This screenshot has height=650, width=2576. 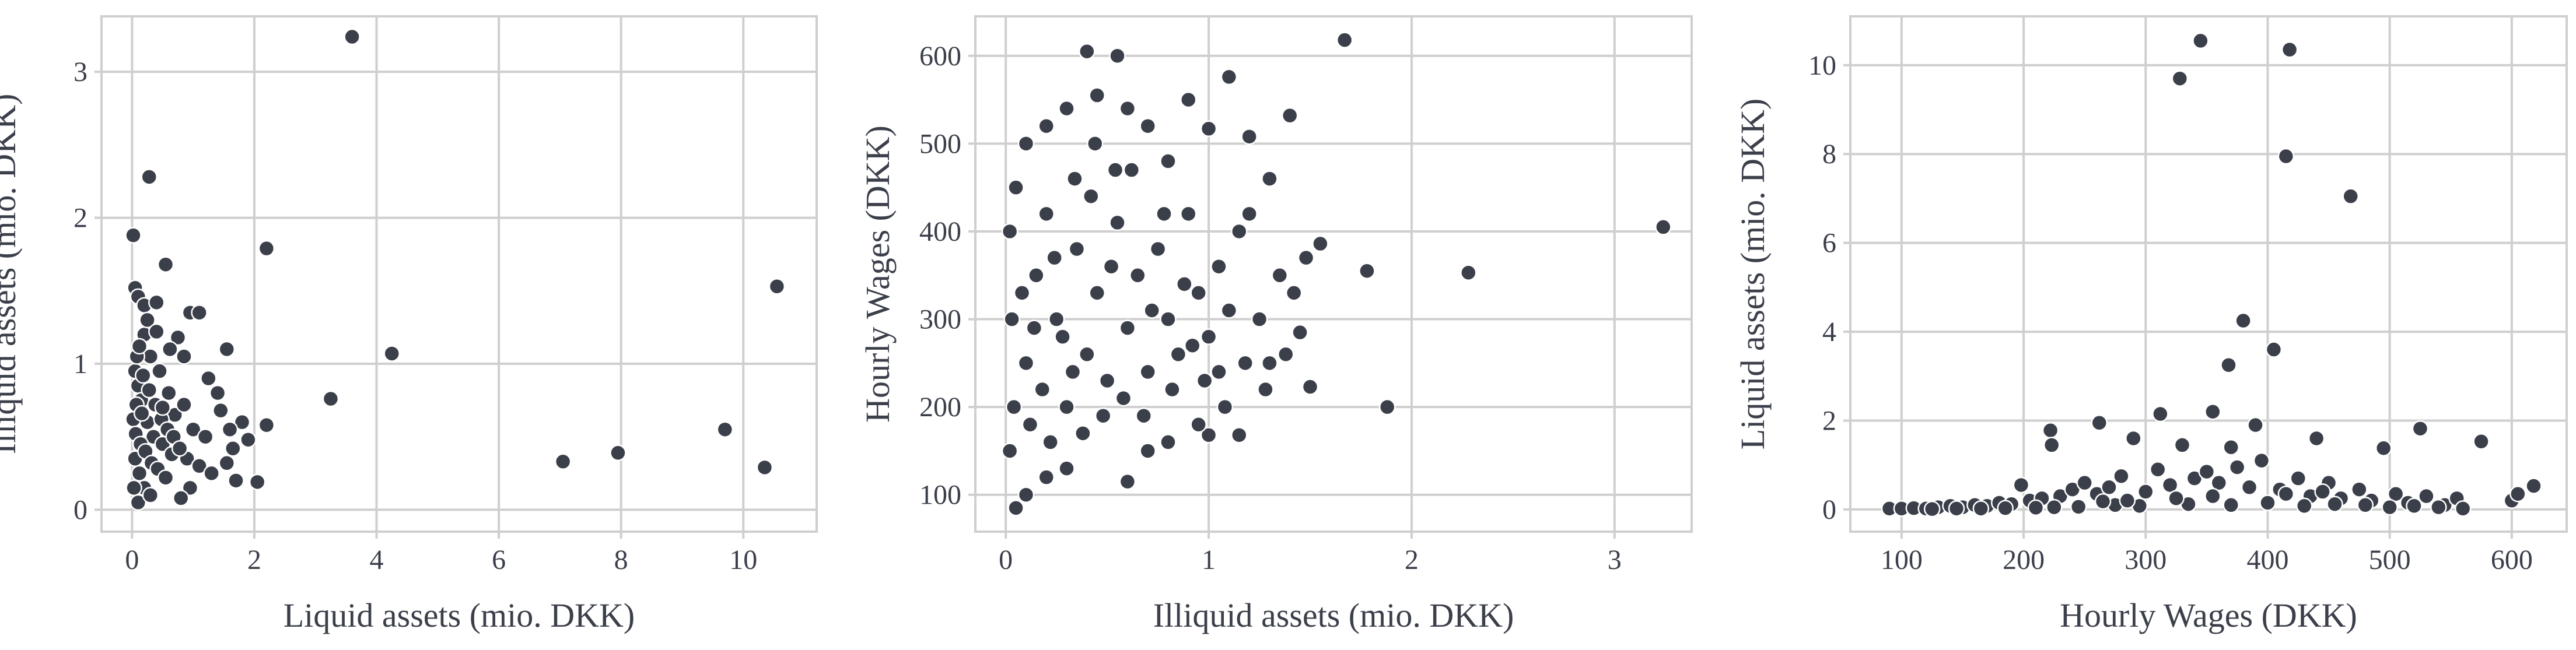 What do you see at coordinates (1829, 243) in the screenshot?
I see `y-tick-label: 6` at bounding box center [1829, 243].